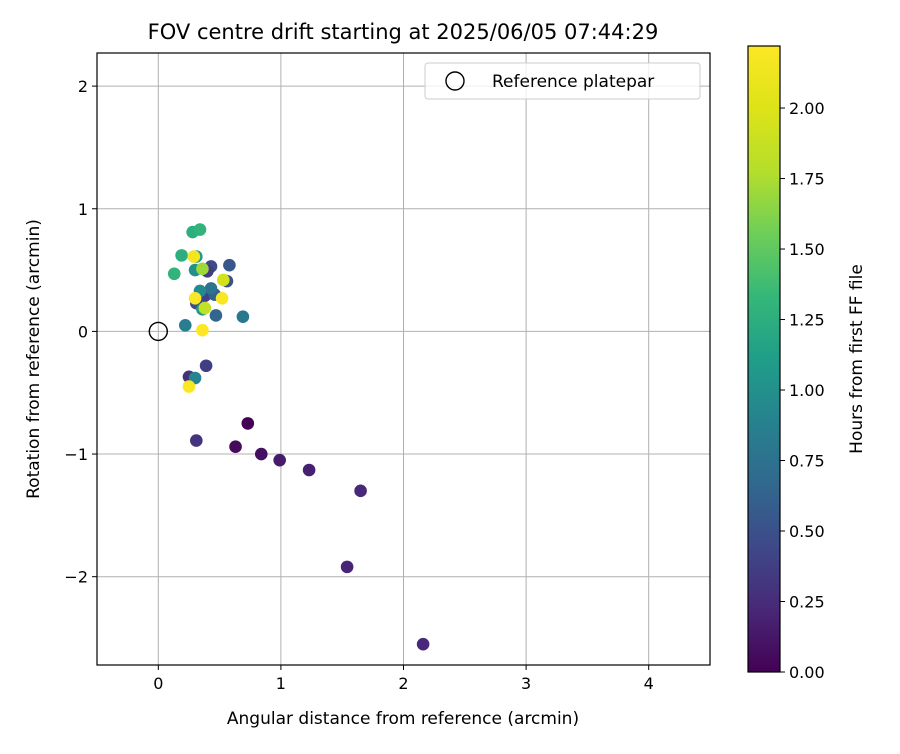 The width and height of the screenshot is (900, 754). I want to click on y-tick-label: 0, so click(83, 331).